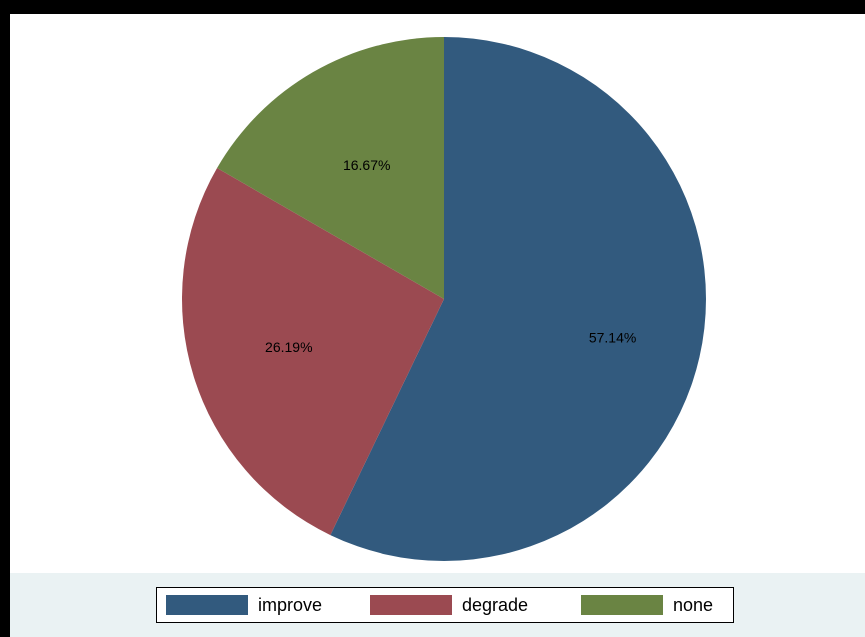  What do you see at coordinates (693, 604) in the screenshot?
I see `legend-label-none: none` at bounding box center [693, 604].